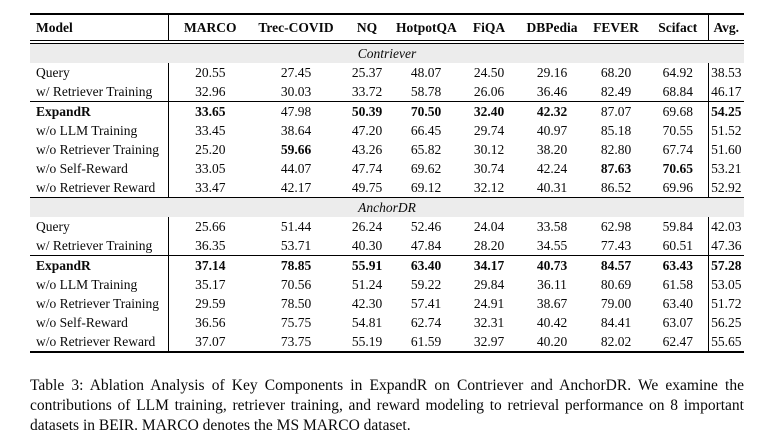 The height and width of the screenshot is (443, 774). I want to click on column-header-hotpotqa: HotpotQA, so click(426, 29).